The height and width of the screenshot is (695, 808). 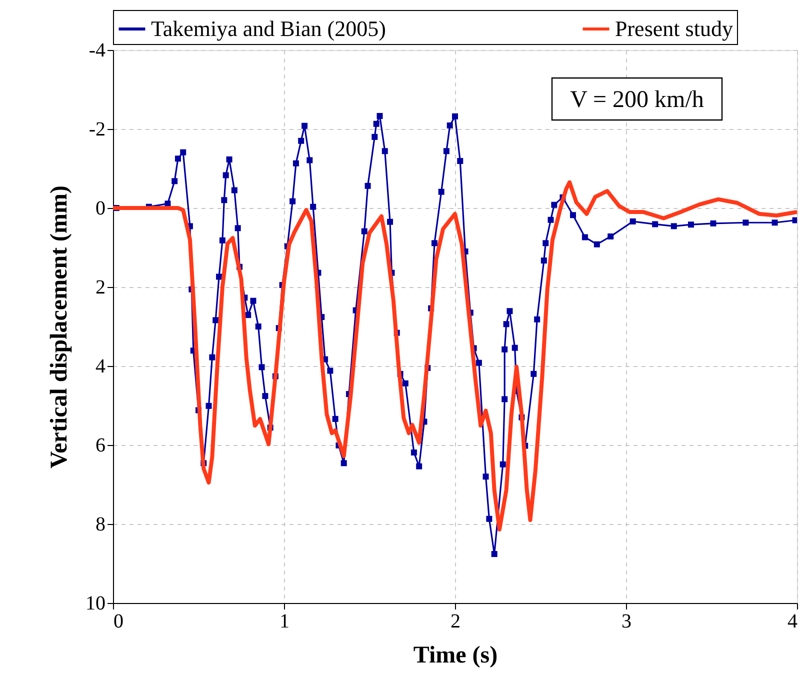 I want to click on y-tick-label: -4, so click(x=97, y=51).